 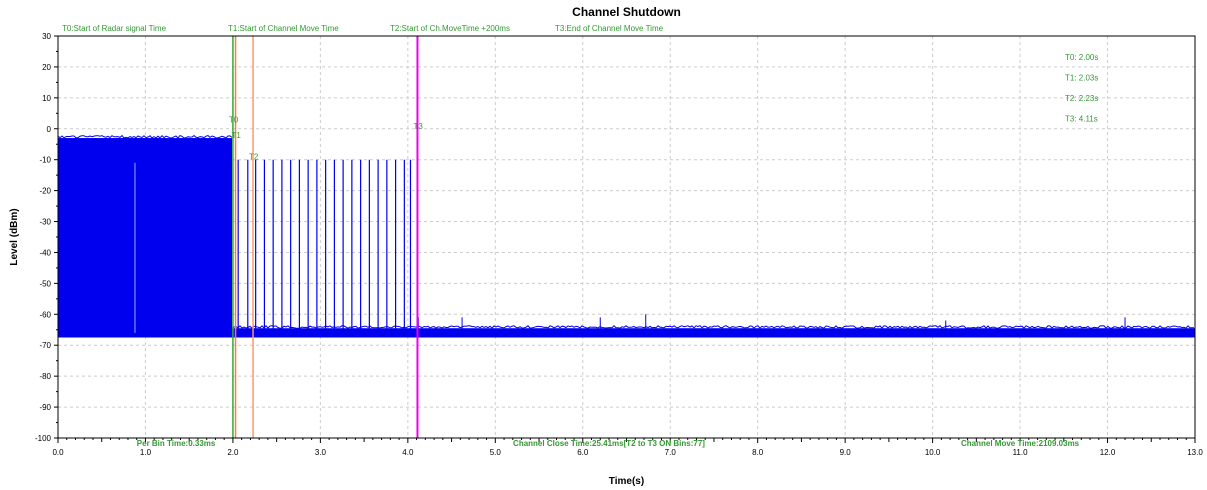 What do you see at coordinates (583, 452) in the screenshot?
I see `x-tick-label: 6.0` at bounding box center [583, 452].